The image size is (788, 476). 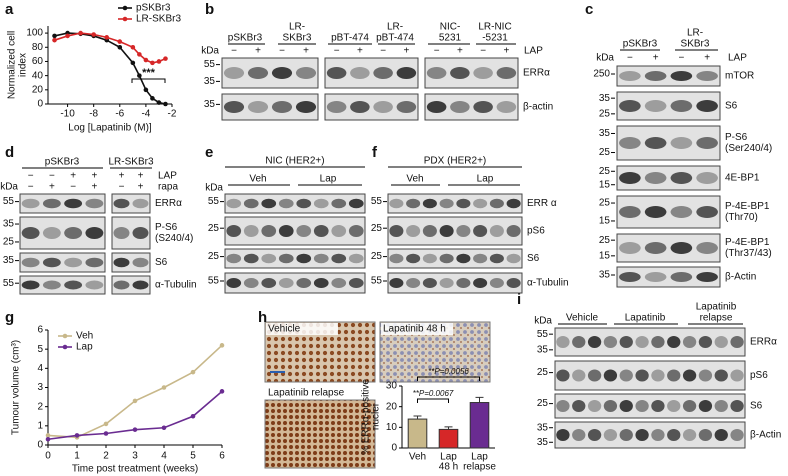 What do you see at coordinates (84, 347) in the screenshot?
I see `legend-label: Lap` at bounding box center [84, 347].